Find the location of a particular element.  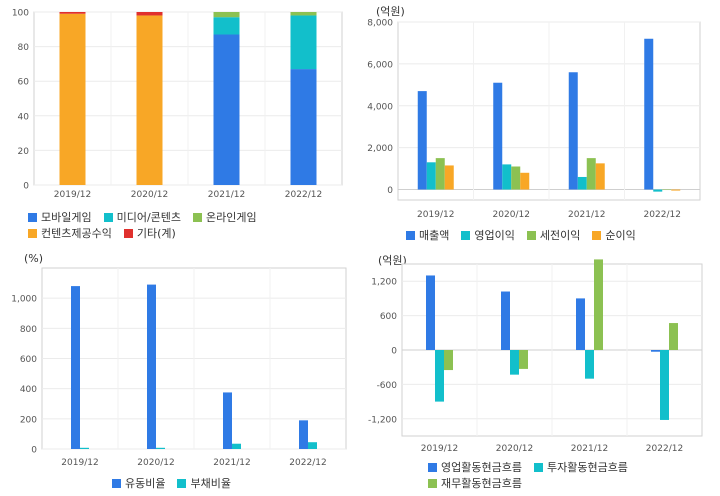

chart3-legend-row: 유동비율 부채비율 is located at coordinates (177, 484).